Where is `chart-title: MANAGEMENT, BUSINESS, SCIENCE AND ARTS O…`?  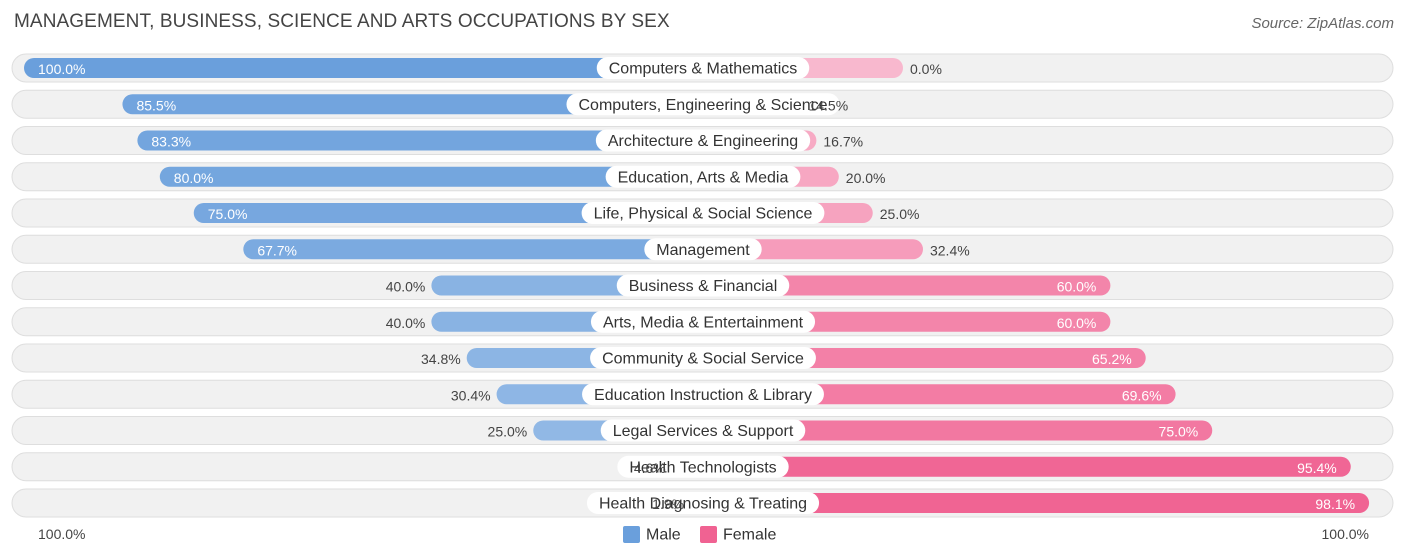 chart-title: MANAGEMENT, BUSINESS, SCIENCE AND ARTS O… is located at coordinates (342, 21).